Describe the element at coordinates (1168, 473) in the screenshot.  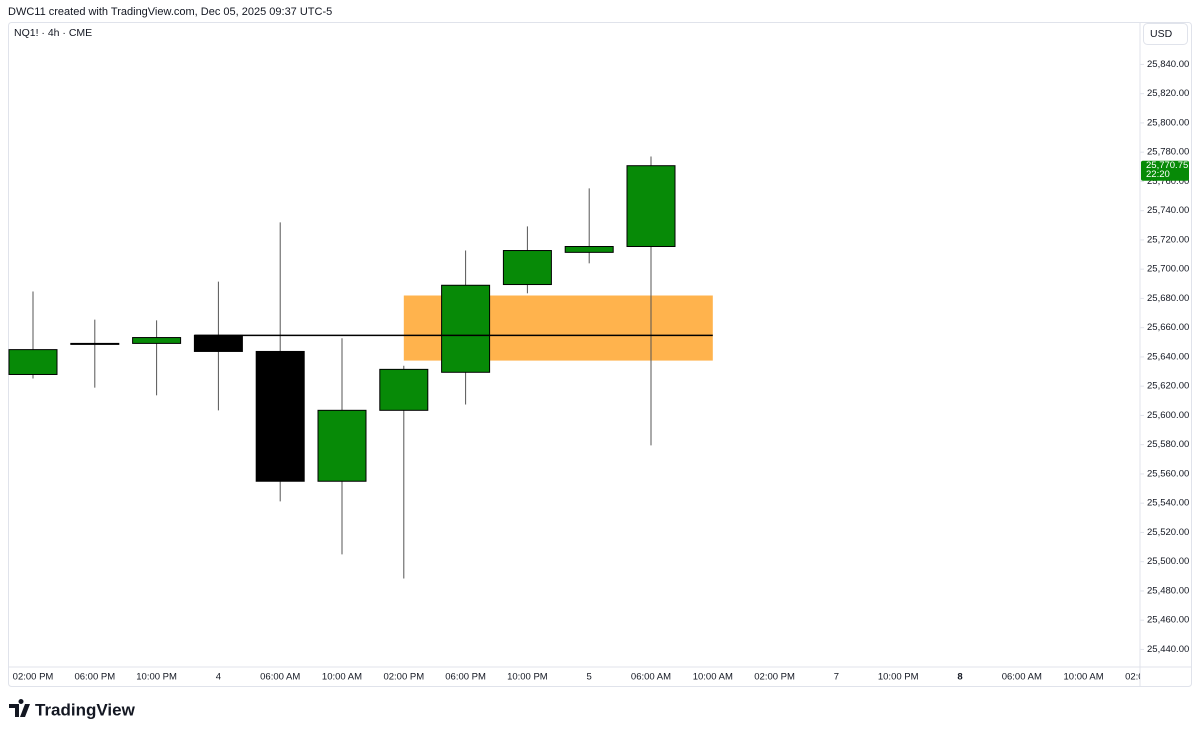
I see `y-tick-label: 25,560.00` at that location.